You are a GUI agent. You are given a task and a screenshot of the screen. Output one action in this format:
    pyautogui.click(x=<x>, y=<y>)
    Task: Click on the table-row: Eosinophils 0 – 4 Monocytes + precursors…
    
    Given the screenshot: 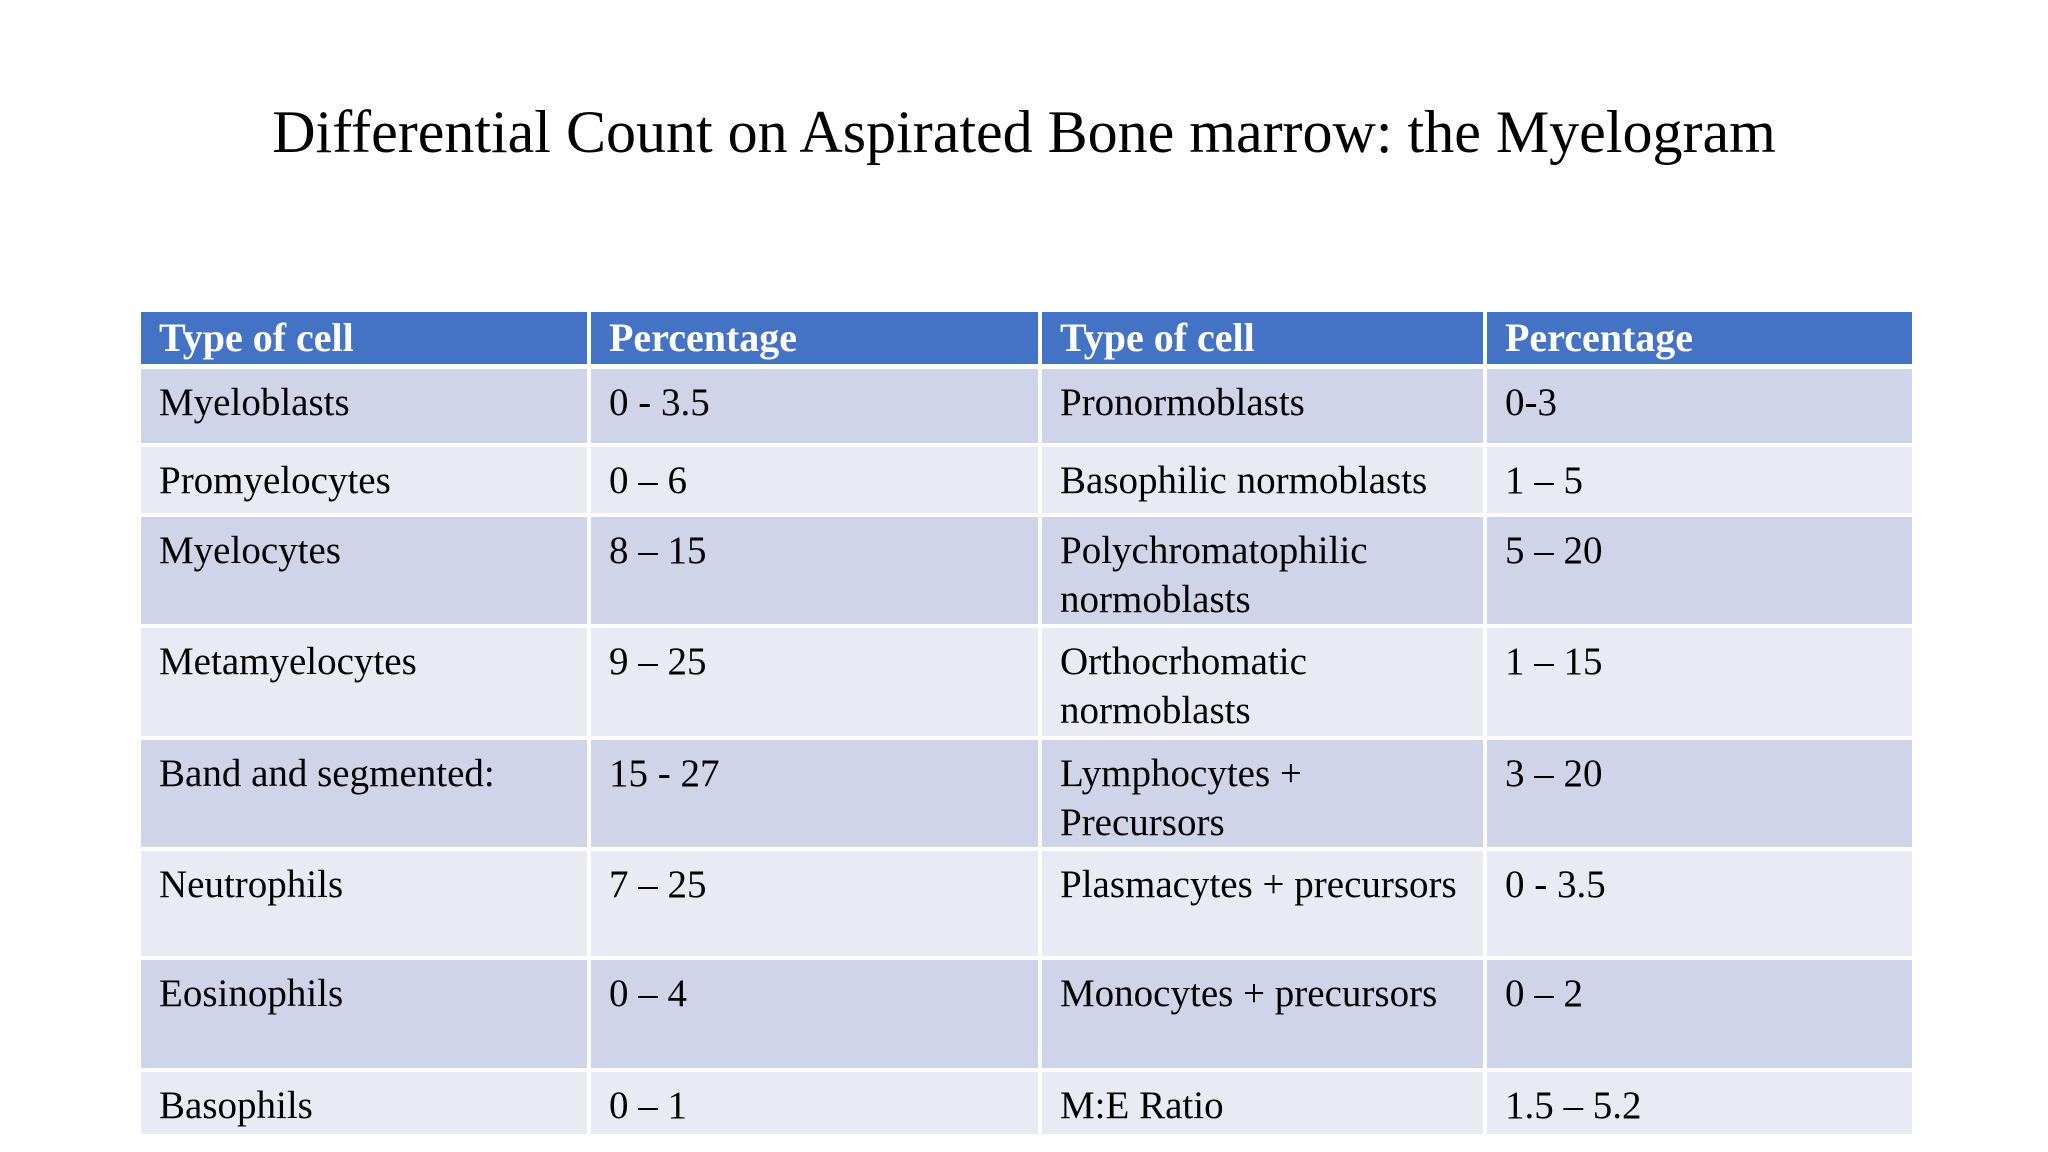 What is the action you would take?
    pyautogui.click(x=1028, y=1015)
    